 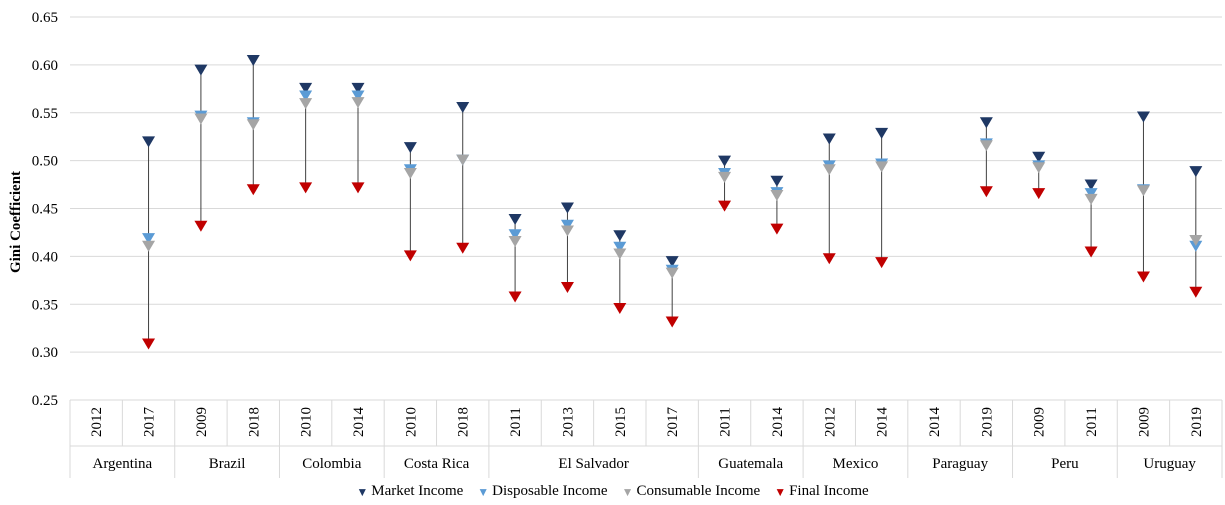 What do you see at coordinates (45, 18) in the screenshot?
I see `y-tick-label: 0.65` at bounding box center [45, 18].